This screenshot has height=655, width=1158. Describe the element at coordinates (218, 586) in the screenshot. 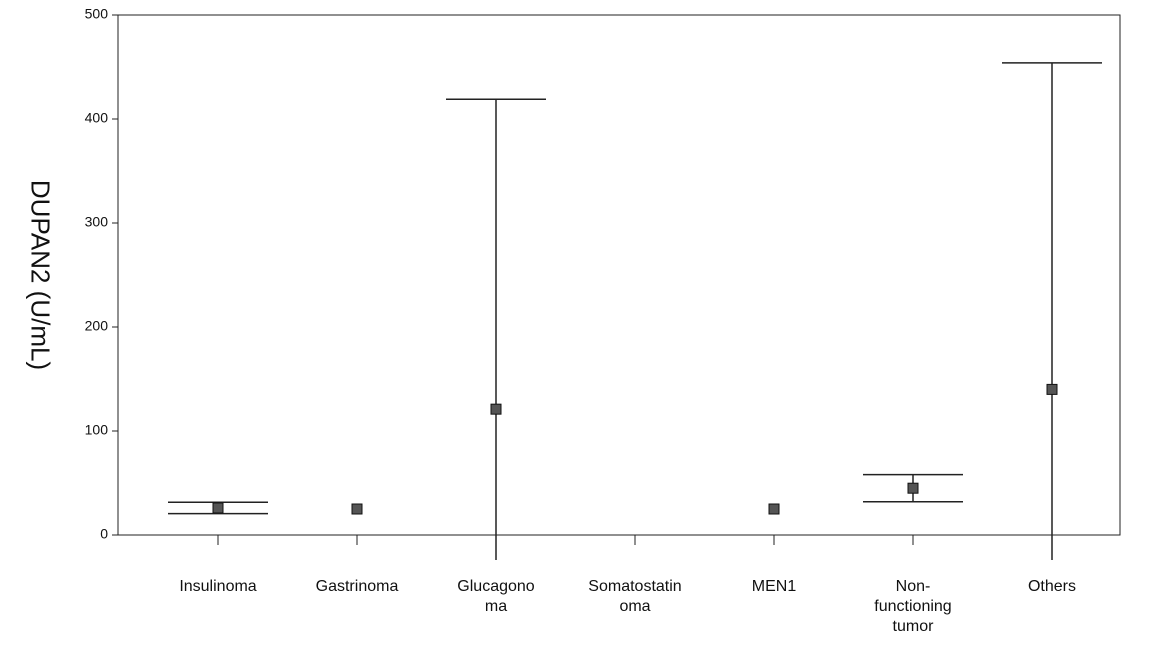

I see `x-tick-label: Insulinoma` at that location.